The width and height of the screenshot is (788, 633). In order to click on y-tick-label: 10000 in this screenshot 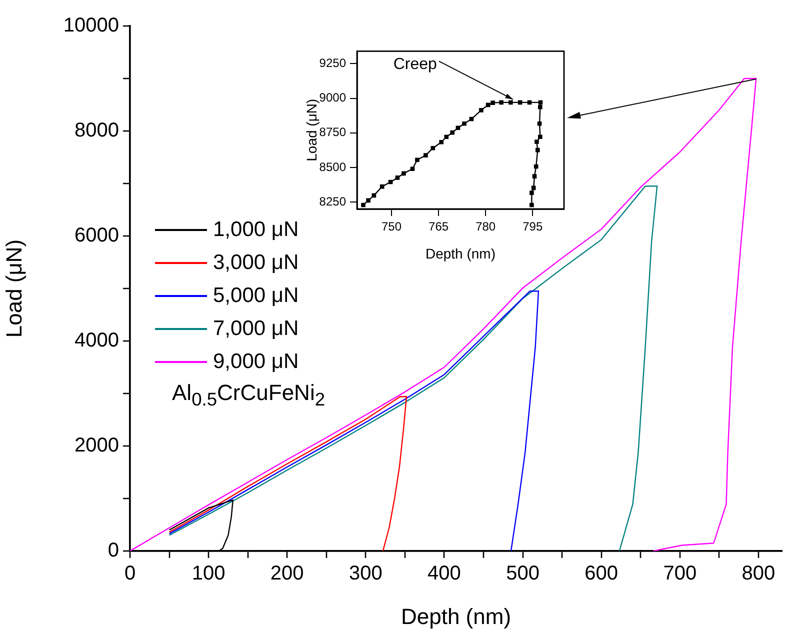, I will do `click(91, 25)`.